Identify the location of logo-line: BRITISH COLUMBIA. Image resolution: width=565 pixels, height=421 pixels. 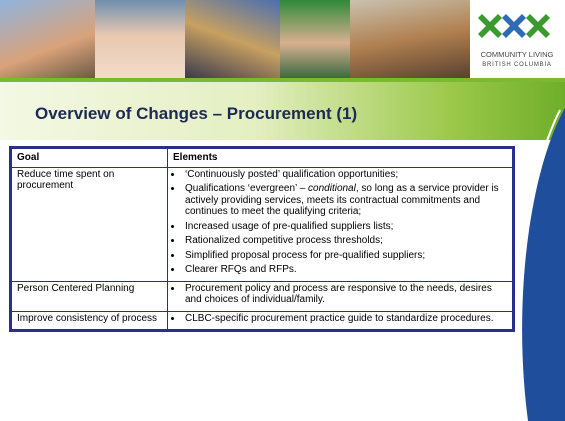
(516, 65).